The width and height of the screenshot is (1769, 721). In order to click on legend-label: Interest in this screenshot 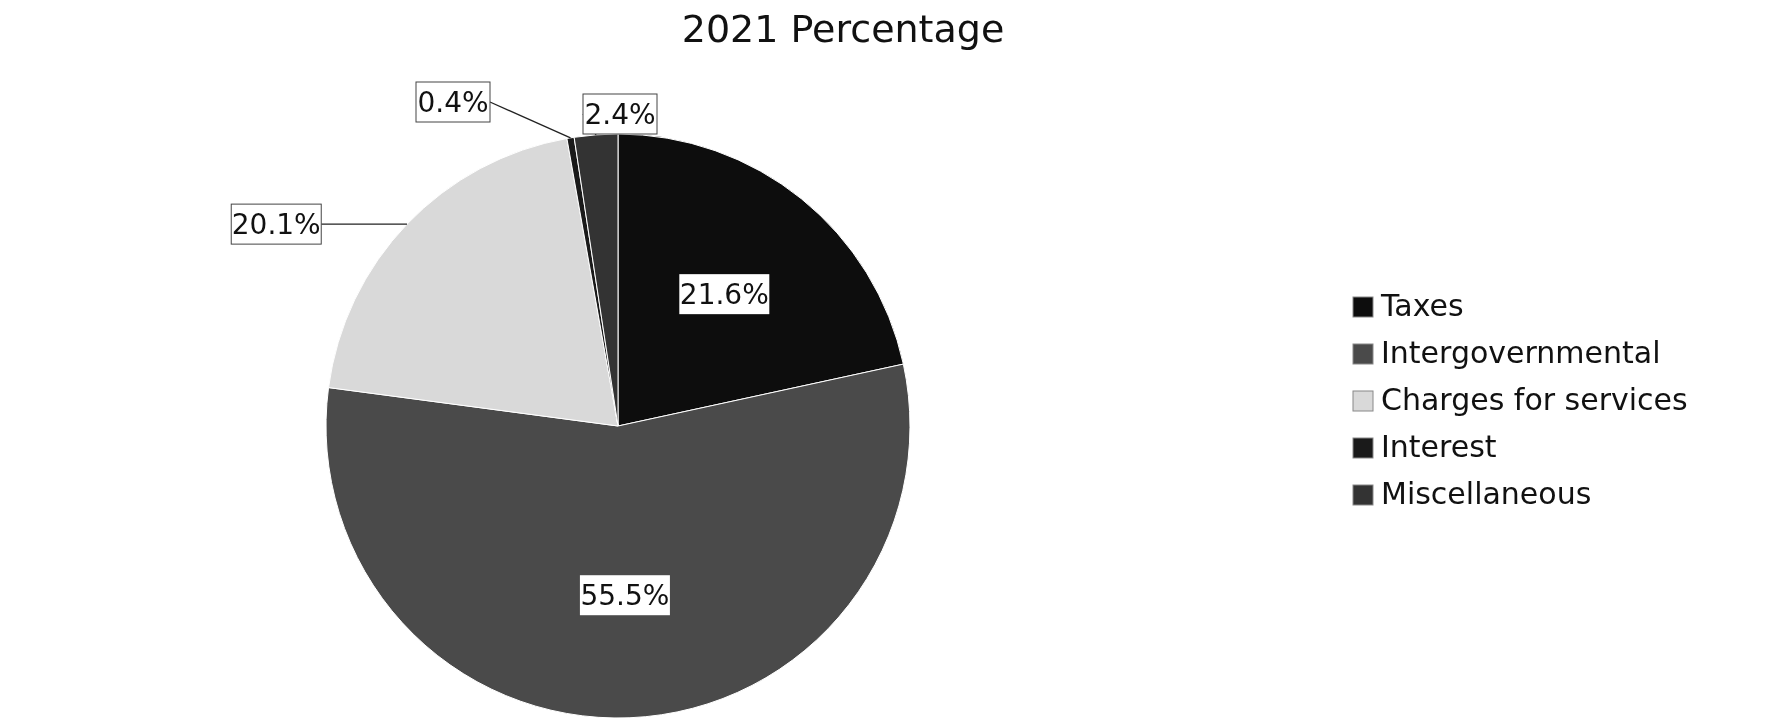, I will do `click(1439, 446)`.